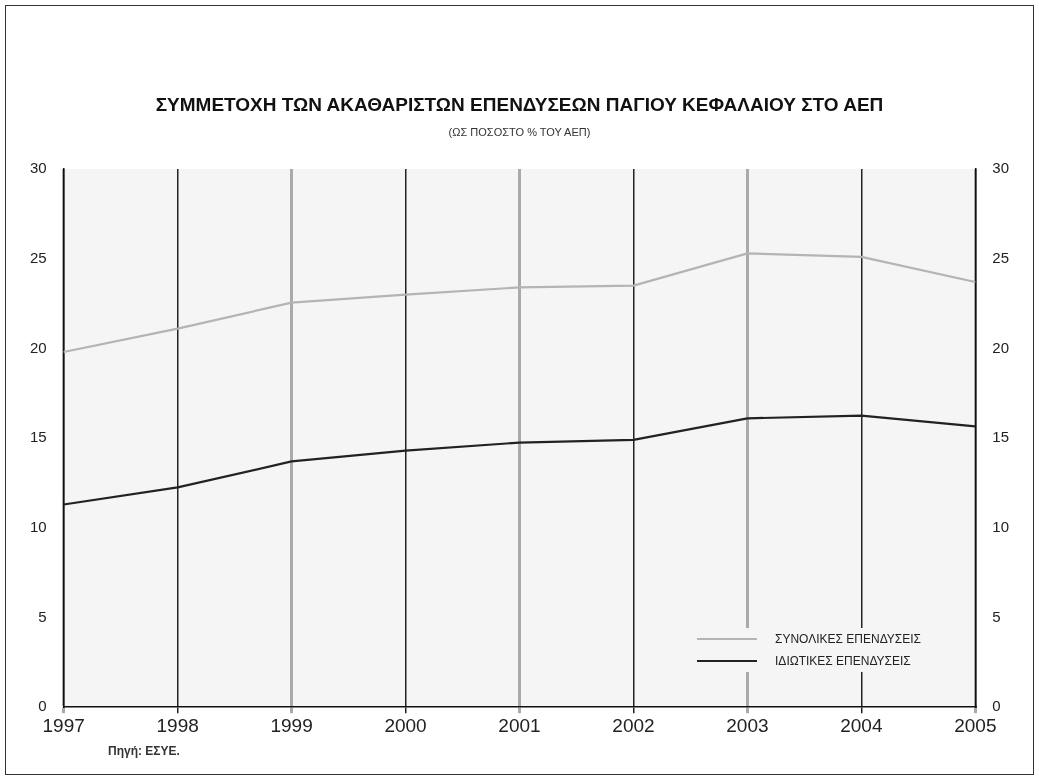 This screenshot has width=1039, height=780. Describe the element at coordinates (996, 706) in the screenshot. I see `y2-tick-label: 0` at that location.